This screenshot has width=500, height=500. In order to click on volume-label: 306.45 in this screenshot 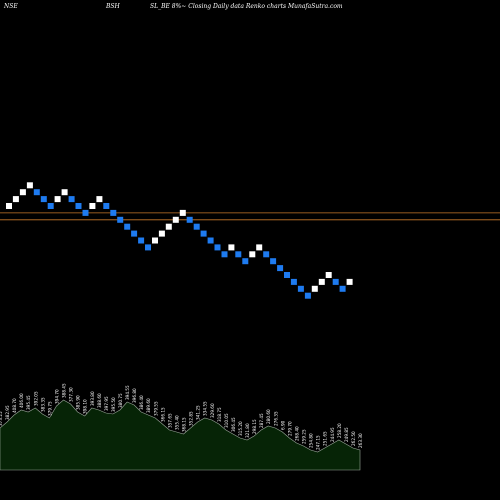, I will do `click(233, 424)`.